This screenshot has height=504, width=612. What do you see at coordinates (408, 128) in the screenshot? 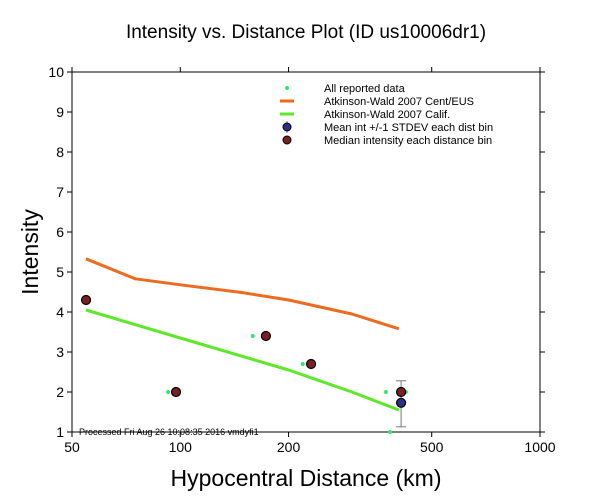
I see `legend-label: Mean int +/-1 STDEV each dist bin` at bounding box center [408, 128].